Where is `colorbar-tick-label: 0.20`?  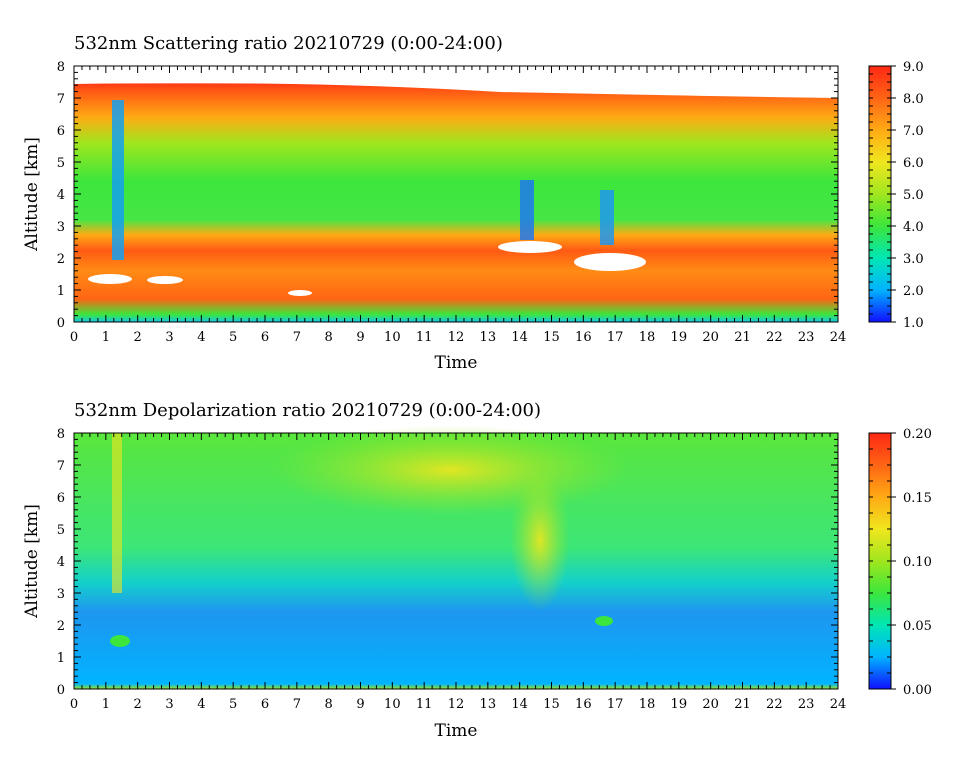
colorbar-tick-label: 0.20 is located at coordinates (917, 434).